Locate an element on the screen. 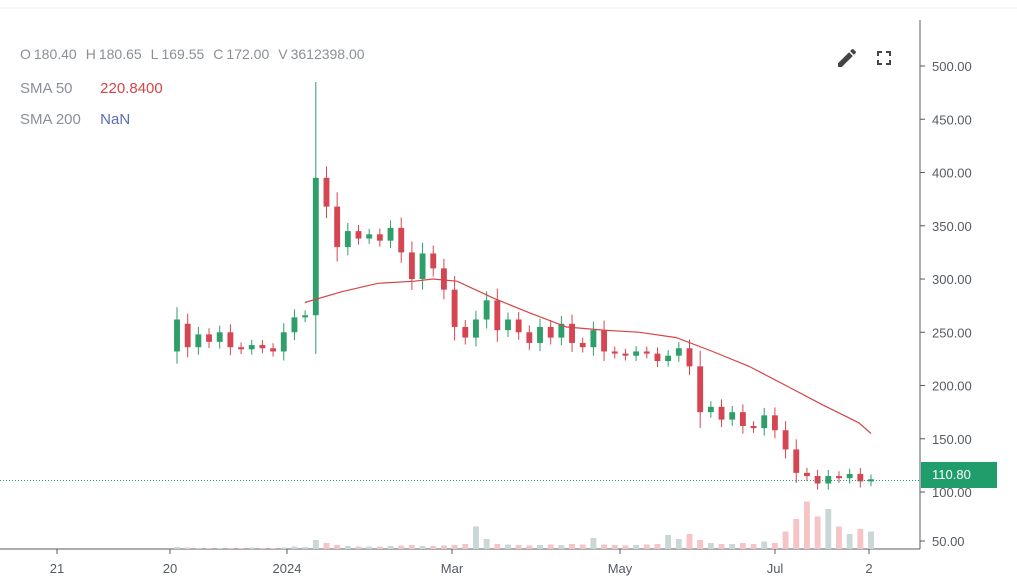 The width and height of the screenshot is (1017, 583). sma200-value: NaN is located at coordinates (115, 119).